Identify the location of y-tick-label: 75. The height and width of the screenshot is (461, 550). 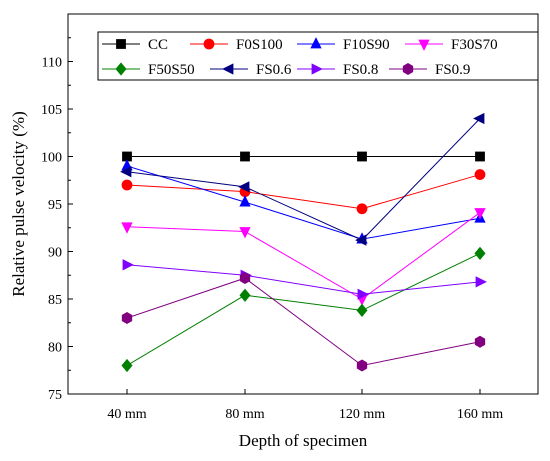
(55, 395).